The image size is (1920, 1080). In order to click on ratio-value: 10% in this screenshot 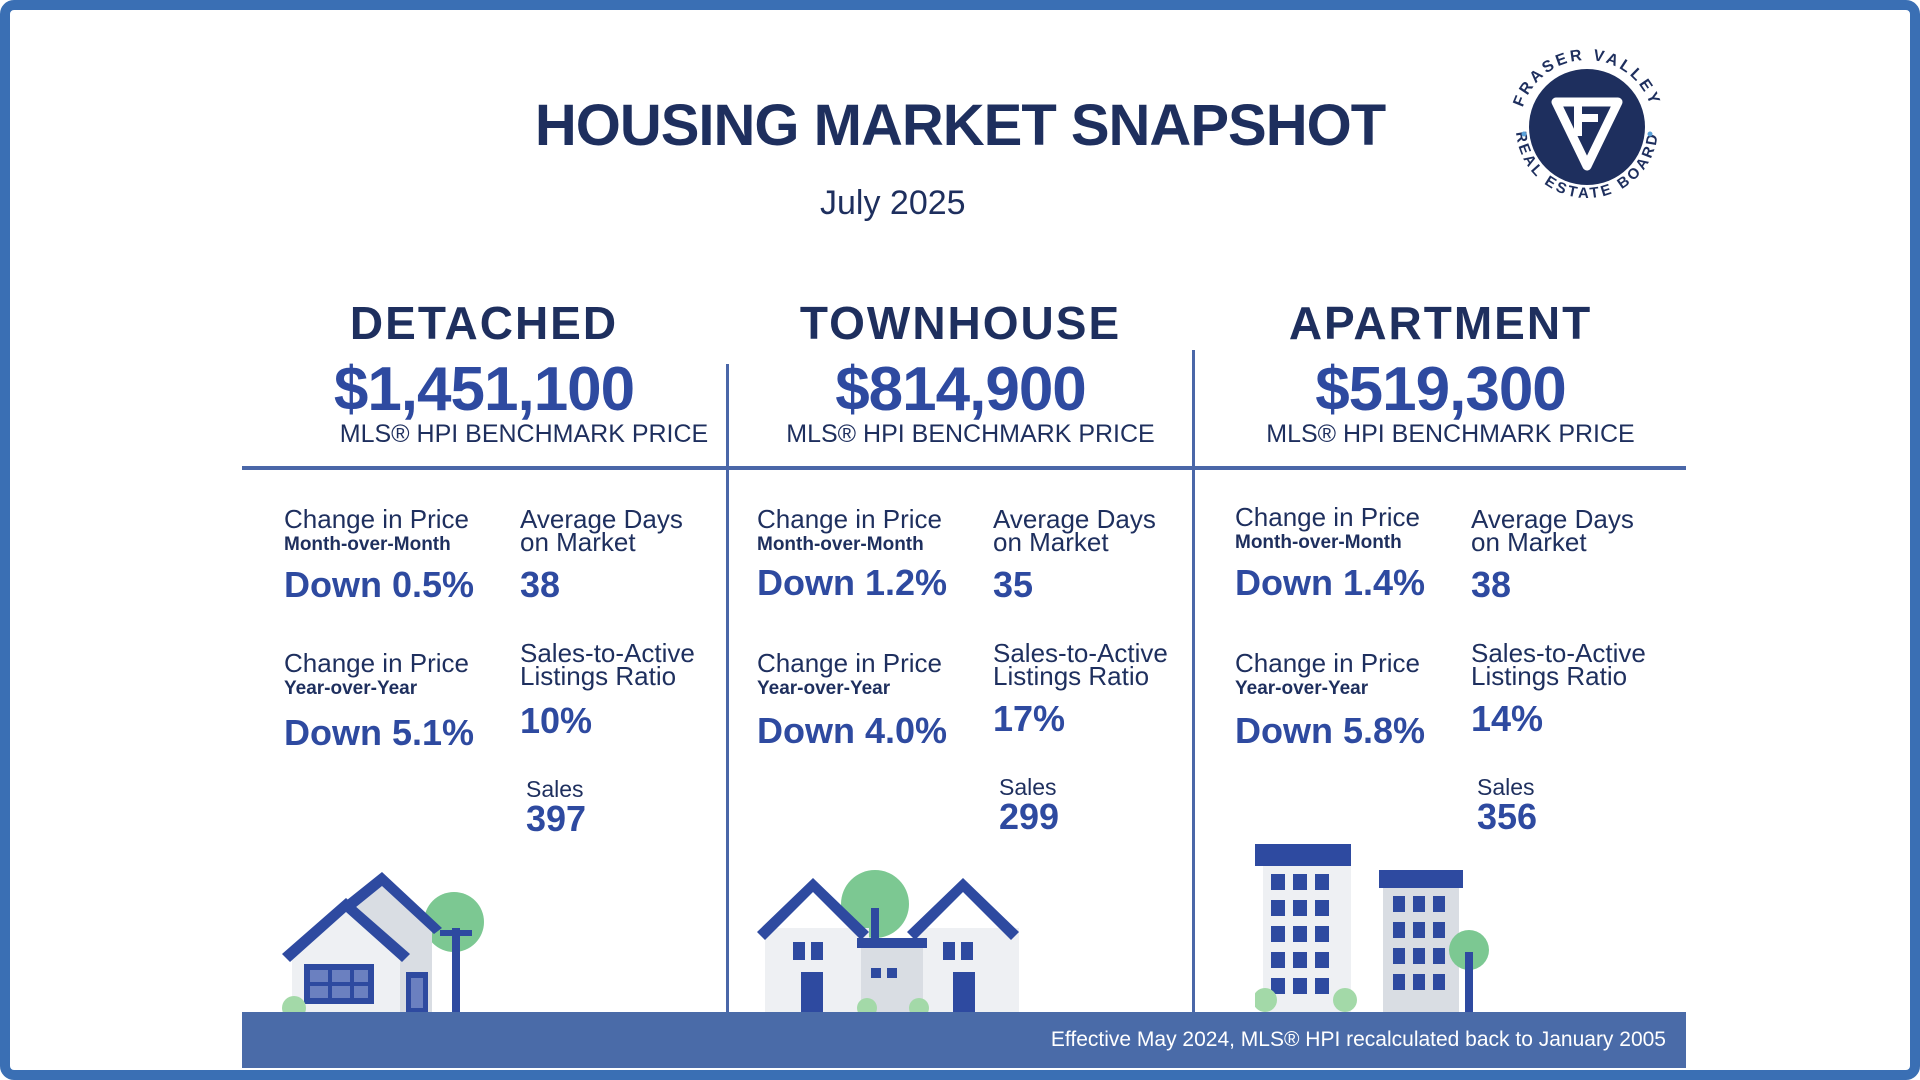, I will do `click(556, 720)`.